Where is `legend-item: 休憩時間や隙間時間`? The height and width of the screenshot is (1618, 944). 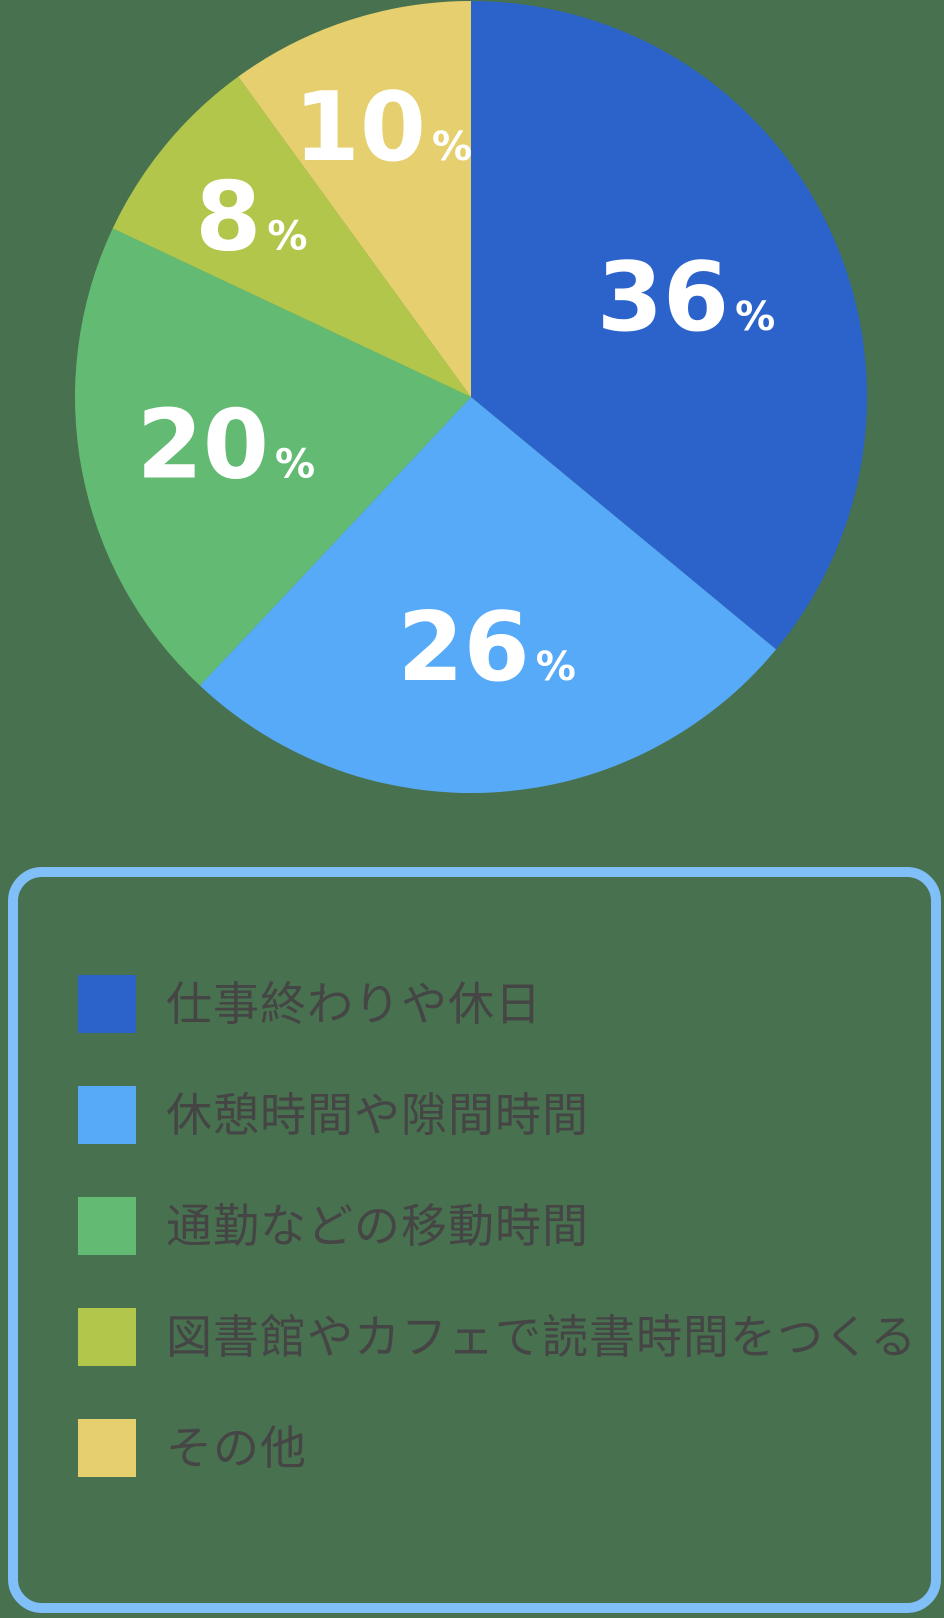 legend-item: 休憩時間や隙間時間 is located at coordinates (494, 1115).